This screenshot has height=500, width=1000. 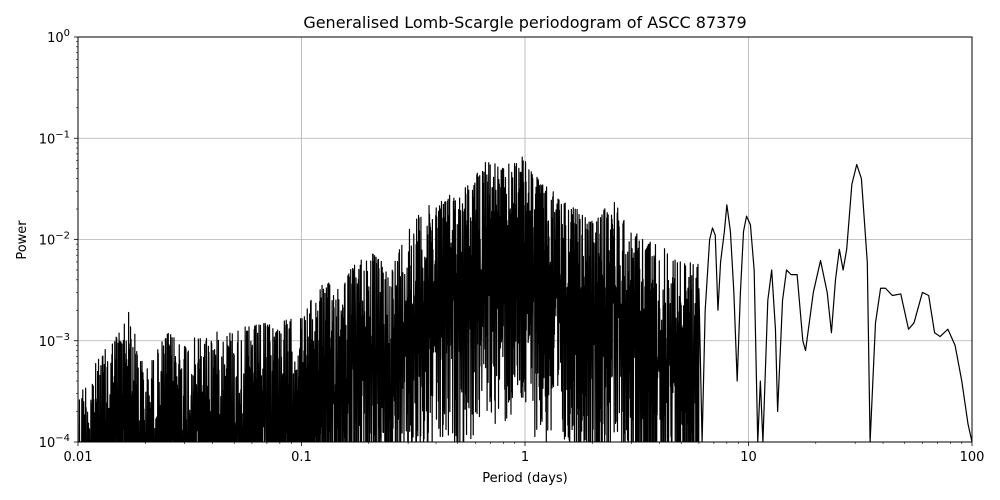 What do you see at coordinates (748, 457) in the screenshot?
I see `x-tick-label: 10` at bounding box center [748, 457].